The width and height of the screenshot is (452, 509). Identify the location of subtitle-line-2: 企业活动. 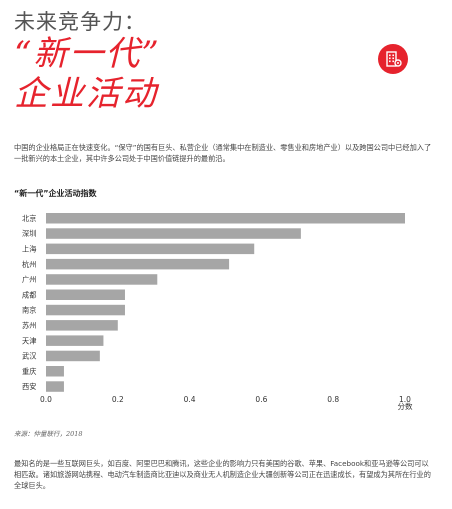
(86, 94).